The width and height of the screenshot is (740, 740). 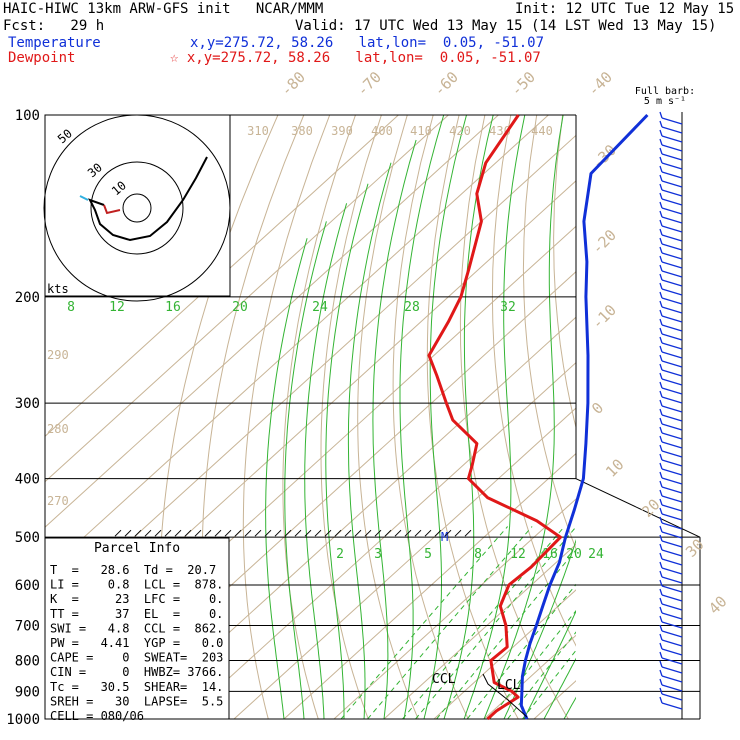 What do you see at coordinates (58, 501) in the screenshot?
I see `theta-label: 270` at bounding box center [58, 501].